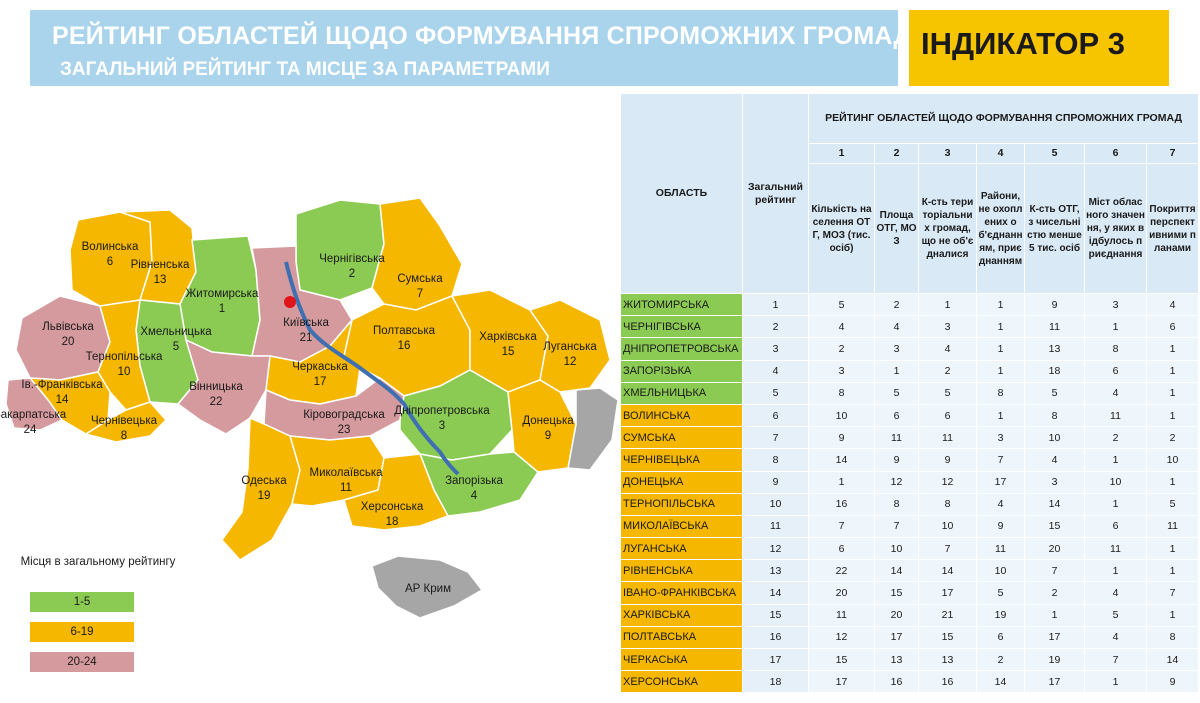 This screenshot has height=703, width=1200. I want to click on row-overall-rank: 14, so click(775, 593).